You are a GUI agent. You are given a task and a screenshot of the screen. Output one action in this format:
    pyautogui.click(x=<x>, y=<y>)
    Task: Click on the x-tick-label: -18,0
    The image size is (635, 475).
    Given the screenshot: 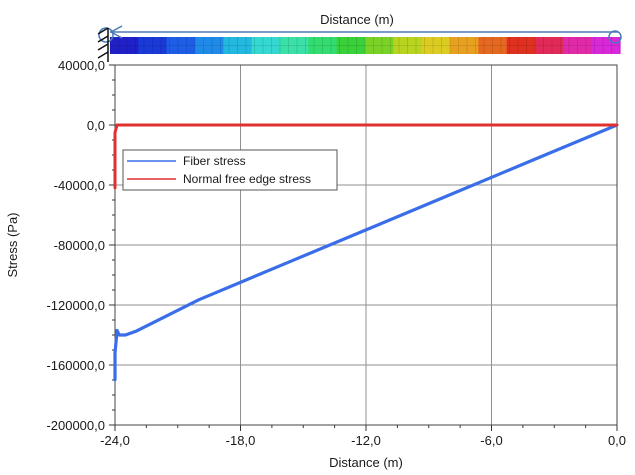 What is the action you would take?
    pyautogui.click(x=241, y=440)
    